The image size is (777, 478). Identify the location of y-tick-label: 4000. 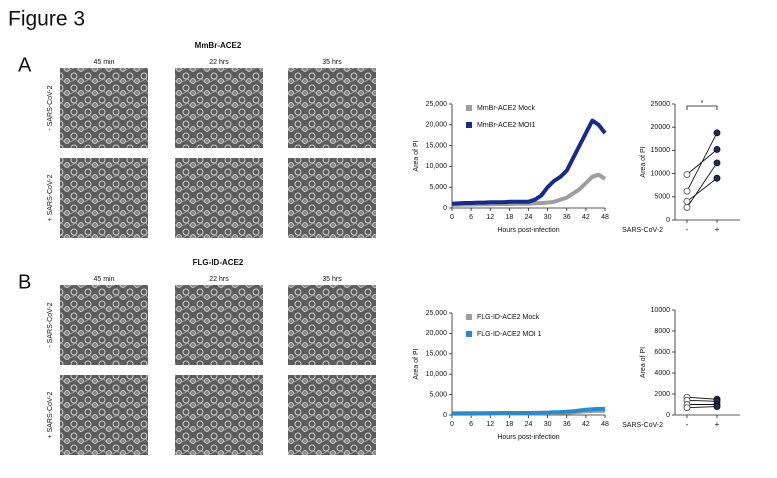
(662, 373).